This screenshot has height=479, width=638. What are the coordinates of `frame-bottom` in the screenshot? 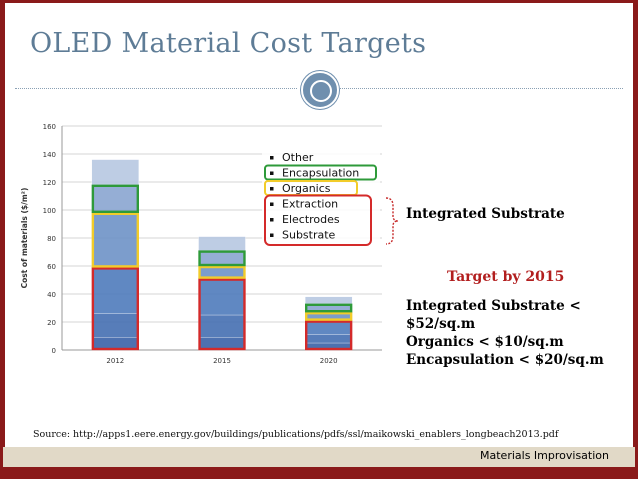 It's located at (319, 473).